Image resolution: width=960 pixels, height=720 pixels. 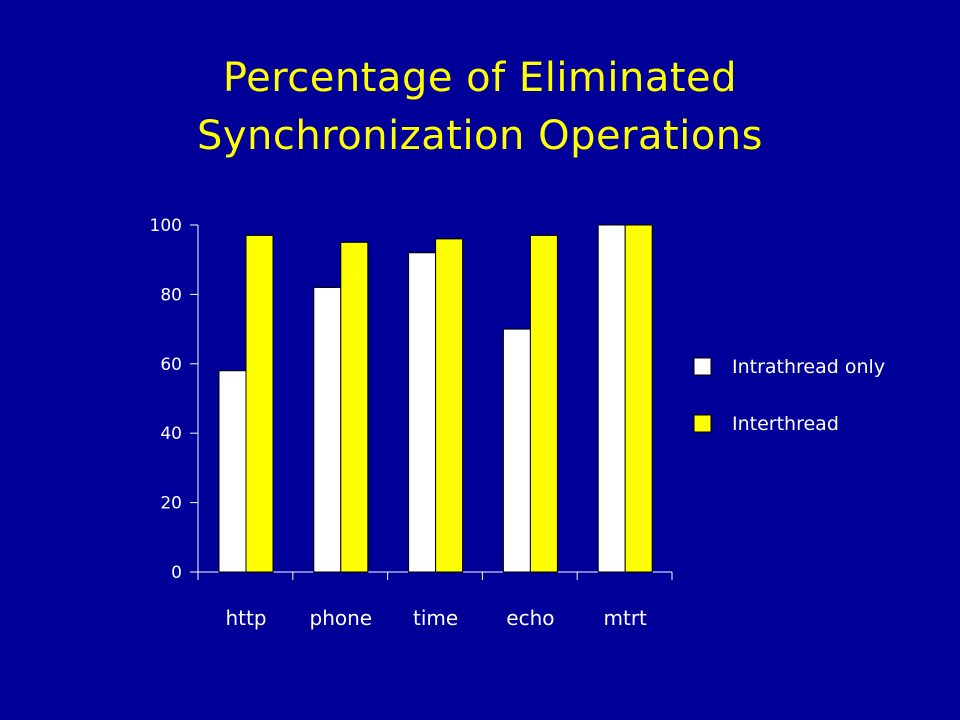 What do you see at coordinates (789, 395) in the screenshot?
I see `legend: Intrathread only Interthread` at bounding box center [789, 395].